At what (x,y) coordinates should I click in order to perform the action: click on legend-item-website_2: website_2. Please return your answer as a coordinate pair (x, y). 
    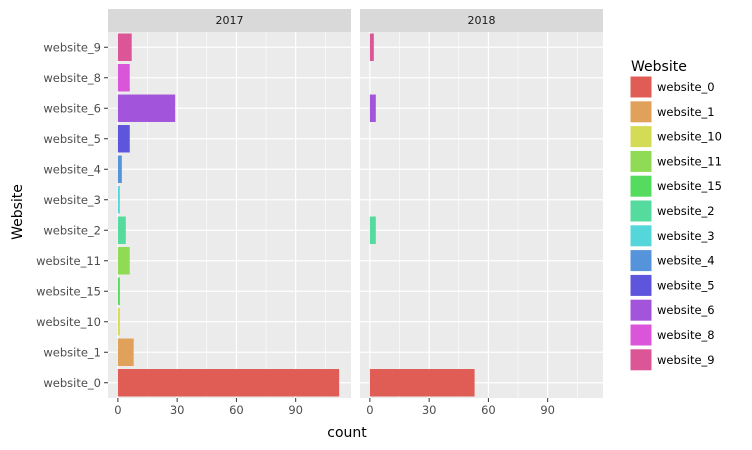
    Looking at the image, I should click on (672, 211).